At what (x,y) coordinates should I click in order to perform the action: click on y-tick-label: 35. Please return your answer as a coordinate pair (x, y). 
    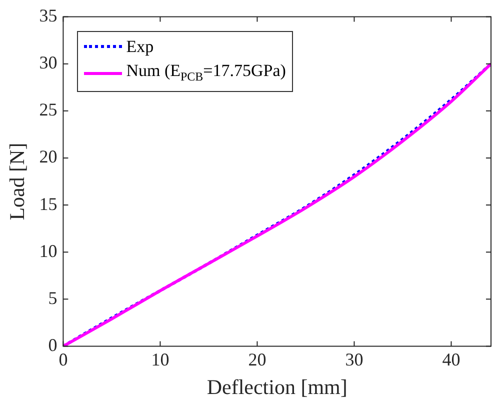
    Looking at the image, I should click on (48, 16).